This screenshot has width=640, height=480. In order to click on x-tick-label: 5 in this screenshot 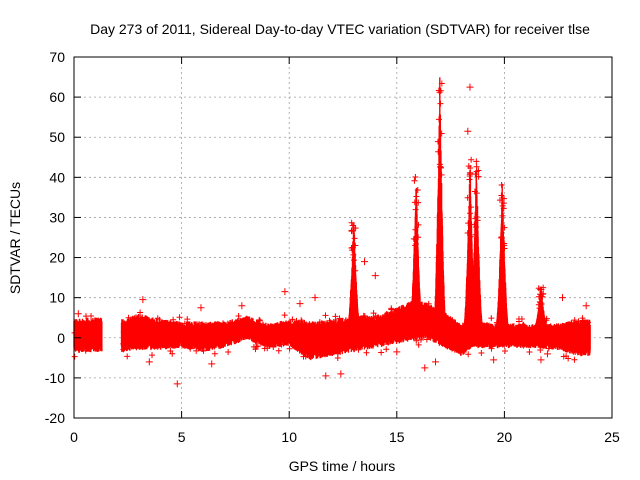, I will do `click(182, 437)`.